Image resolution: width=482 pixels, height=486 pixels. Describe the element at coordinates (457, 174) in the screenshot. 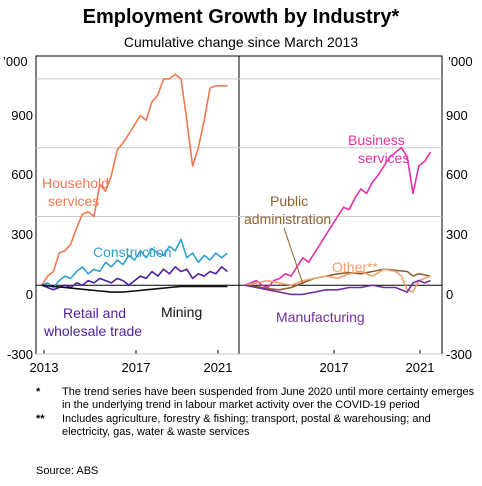

I see `y-tick-right-600: 600` at that location.